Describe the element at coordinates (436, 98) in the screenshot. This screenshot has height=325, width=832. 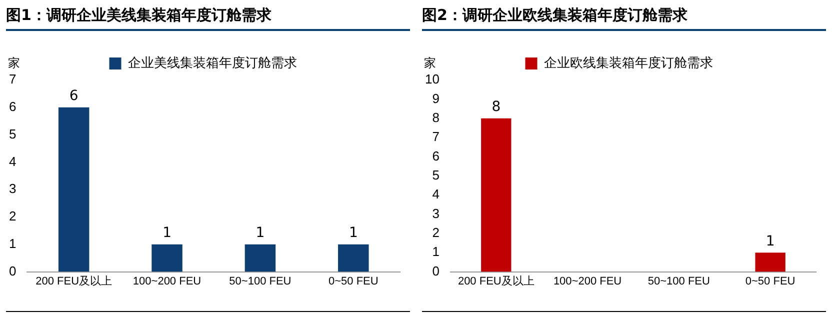
I see `y-tick-label: 9` at that location.